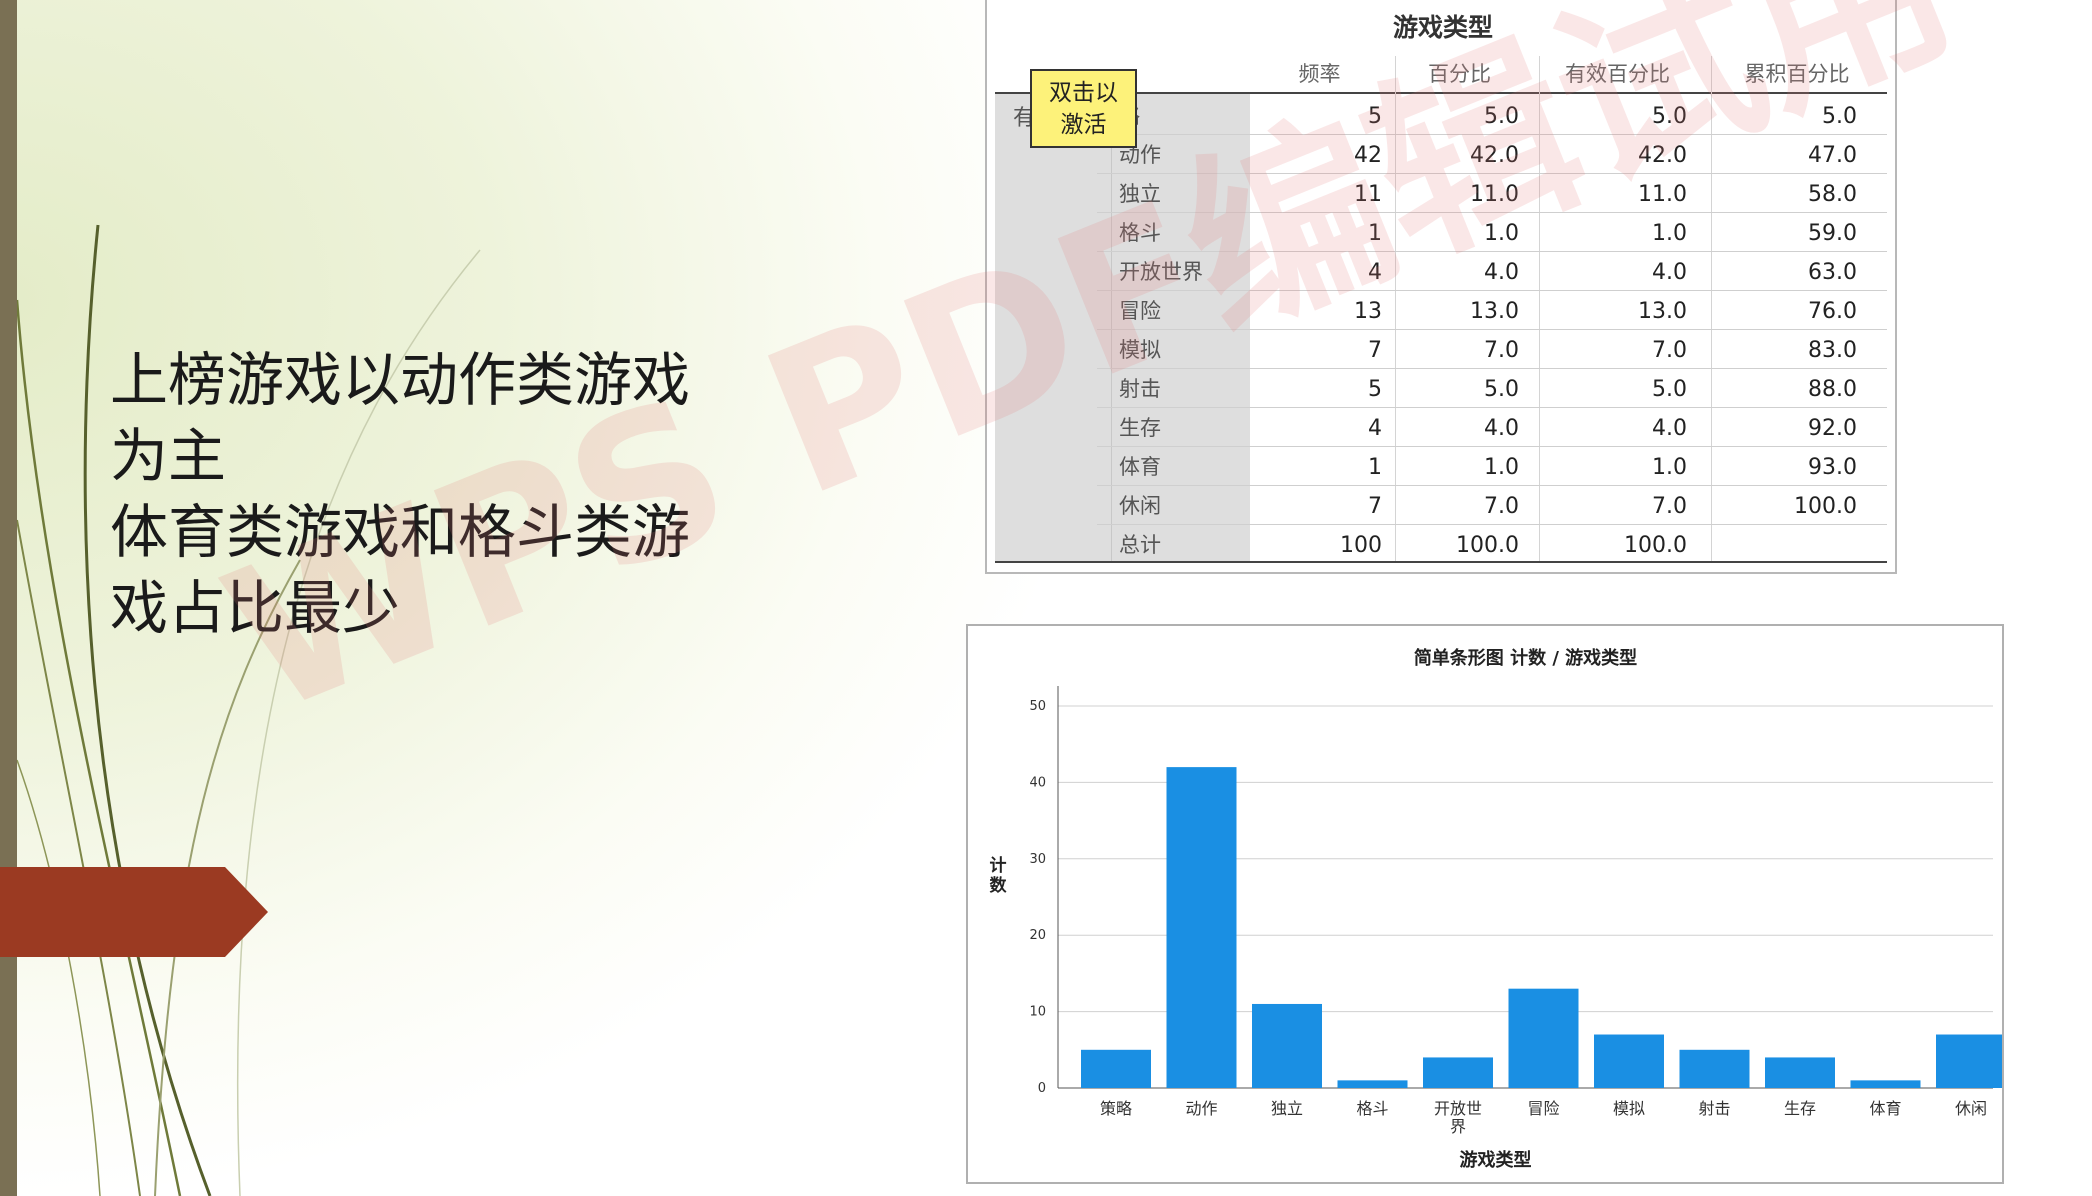 The height and width of the screenshot is (1196, 2092). I want to click on x-tick-label: 开放世, so click(1458, 1108).